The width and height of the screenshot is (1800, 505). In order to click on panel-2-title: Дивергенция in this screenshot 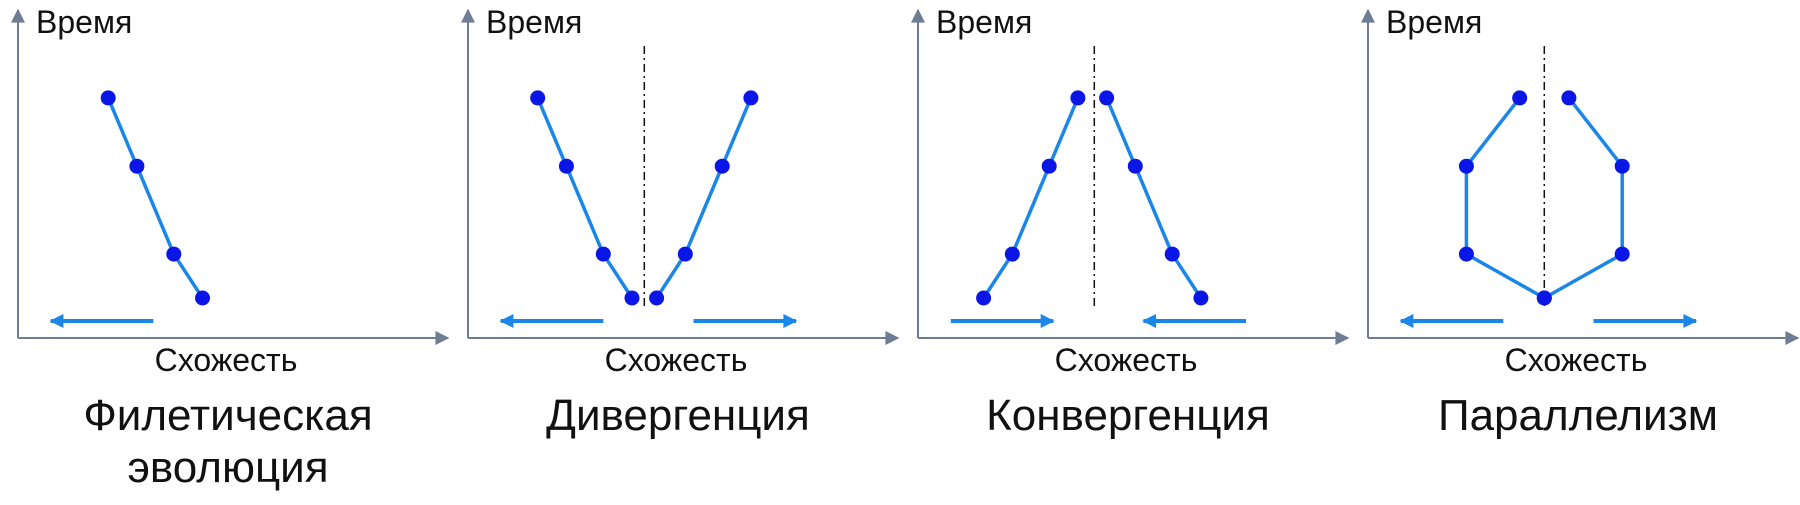, I will do `click(678, 416)`.